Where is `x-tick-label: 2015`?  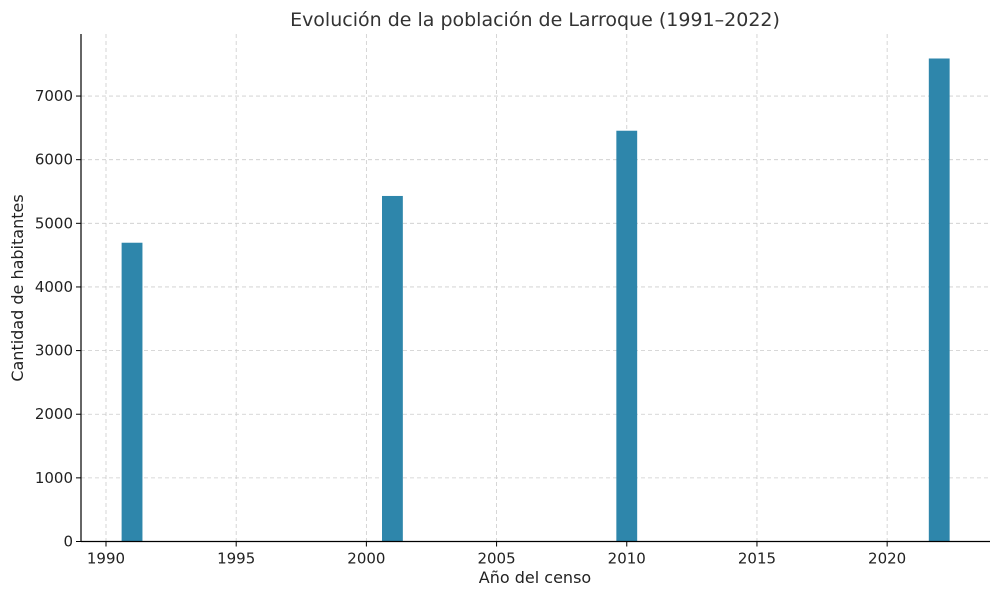 x-tick-label: 2015 is located at coordinates (757, 559).